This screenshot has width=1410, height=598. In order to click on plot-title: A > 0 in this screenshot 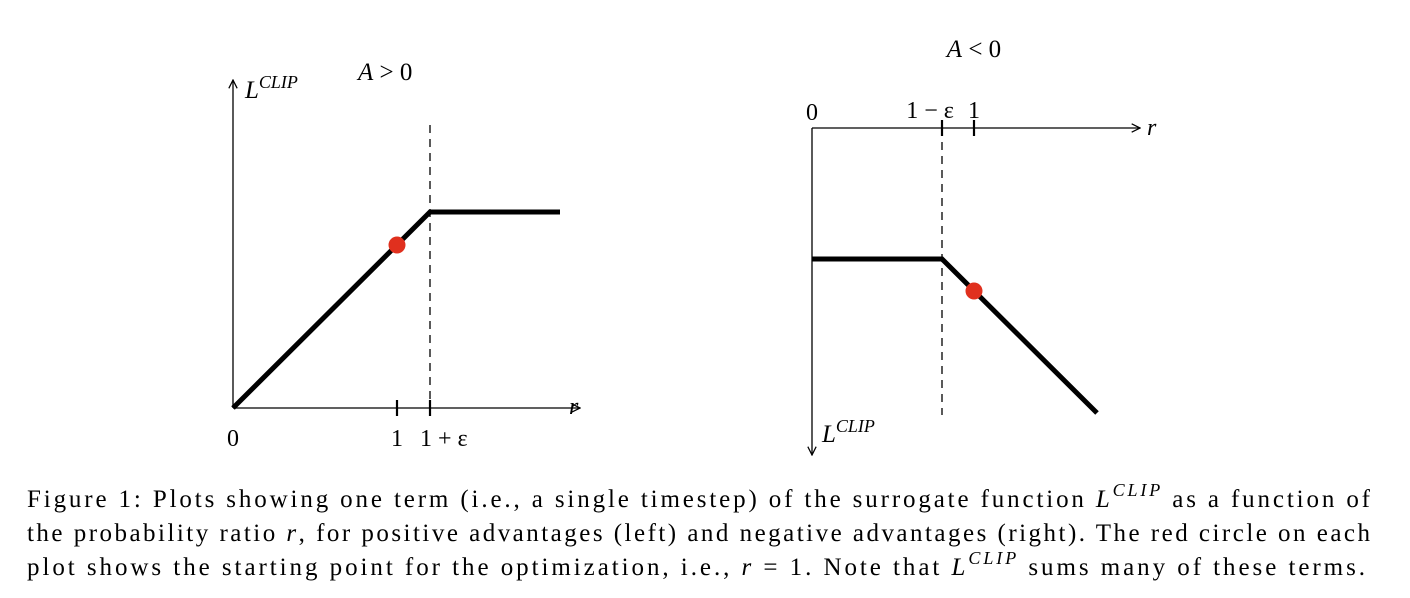, I will do `click(384, 72)`.